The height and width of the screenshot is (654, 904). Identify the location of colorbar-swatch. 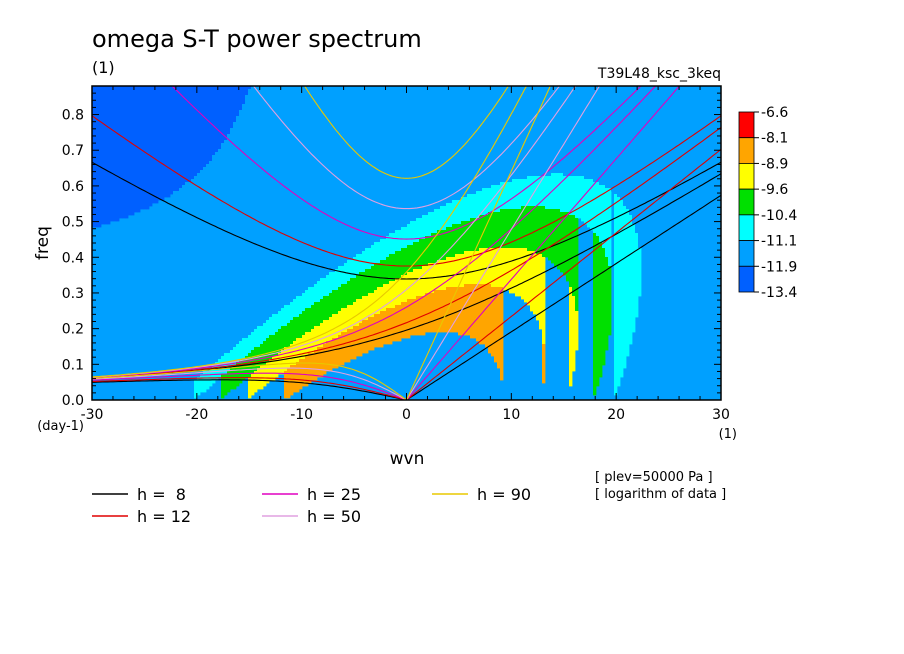
(746, 150).